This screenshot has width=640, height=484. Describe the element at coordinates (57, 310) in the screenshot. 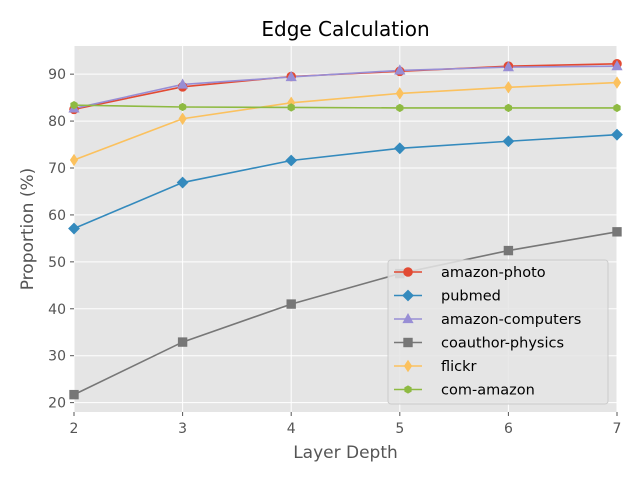

I see `y-tick-label: 40` at that location.